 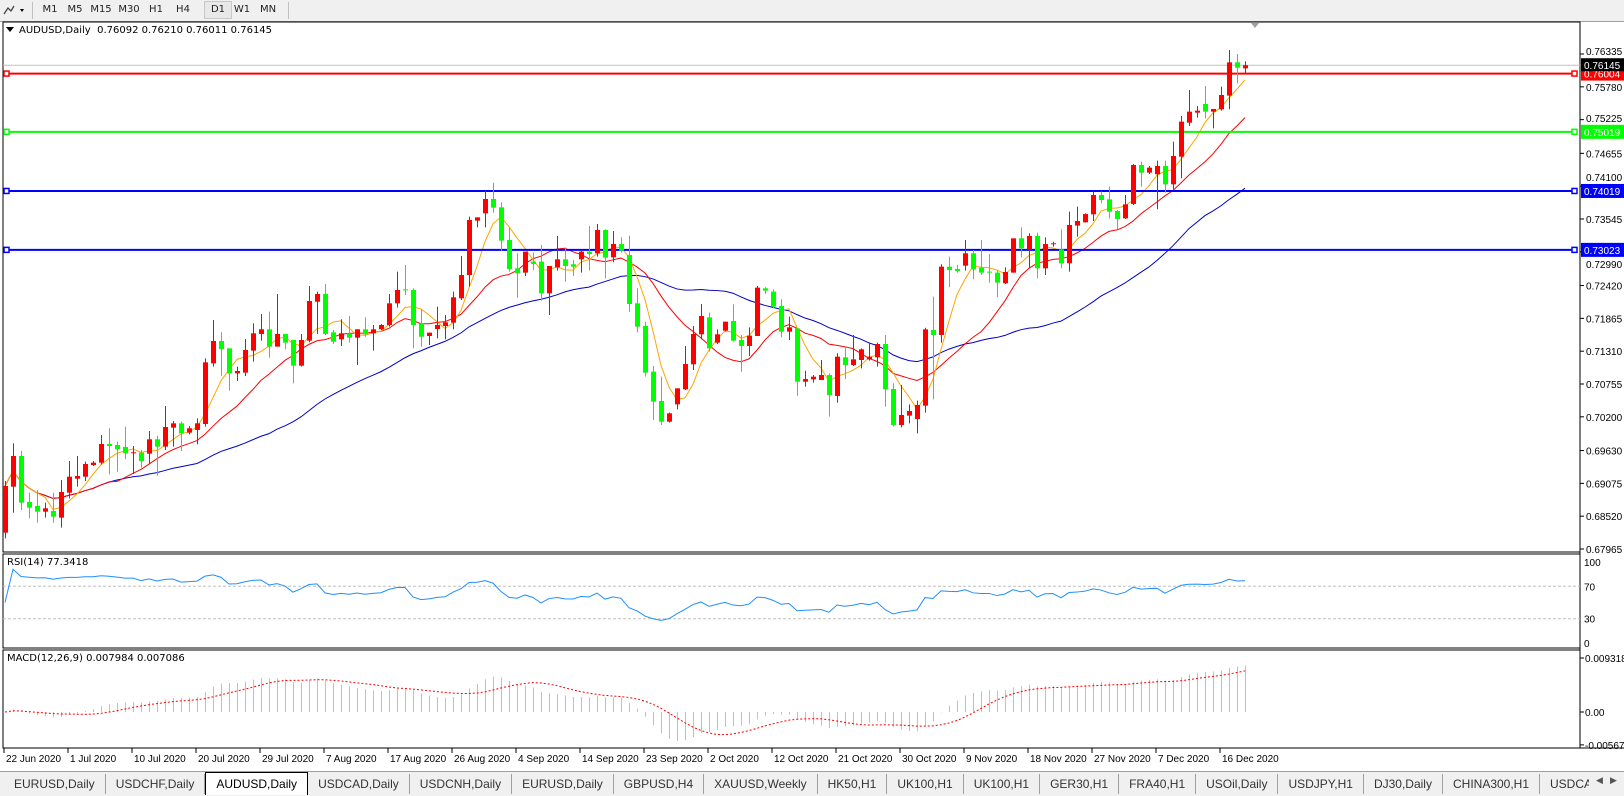 I want to click on timeframe-button-h1: H1, so click(x=156, y=9).